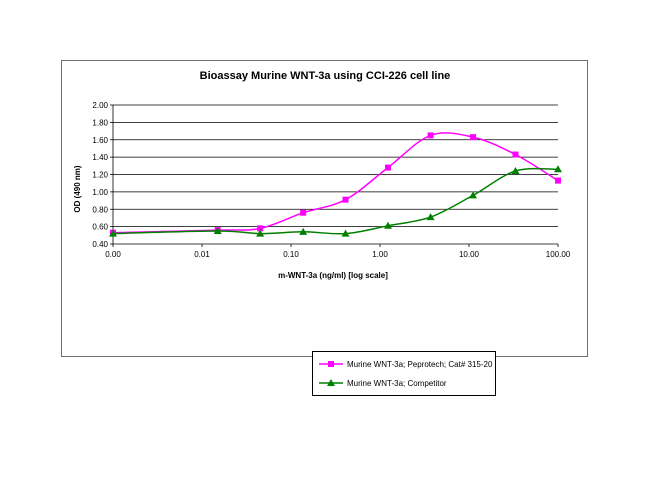 Image resolution: width=650 pixels, height=502 pixels. I want to click on series-line-peprotech, so click(335, 183).